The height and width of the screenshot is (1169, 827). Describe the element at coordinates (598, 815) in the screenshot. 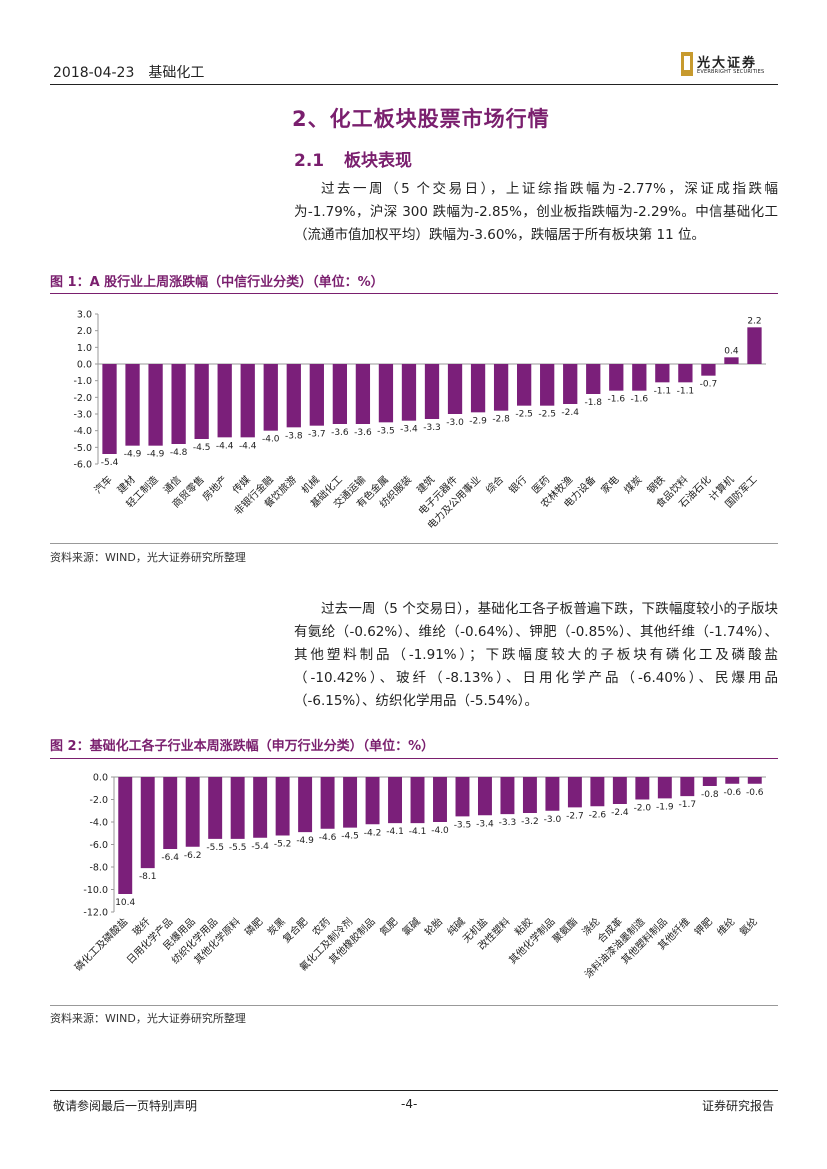

I see `fig2-data-label: -2.6` at that location.